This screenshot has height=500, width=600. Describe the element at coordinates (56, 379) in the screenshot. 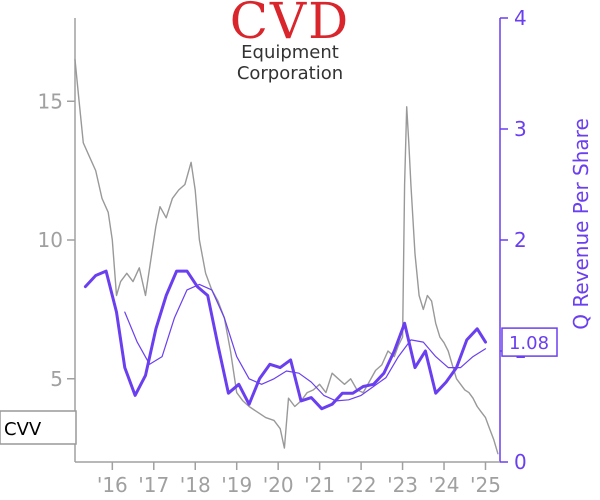

I see `left-tick-label: 5` at that location.